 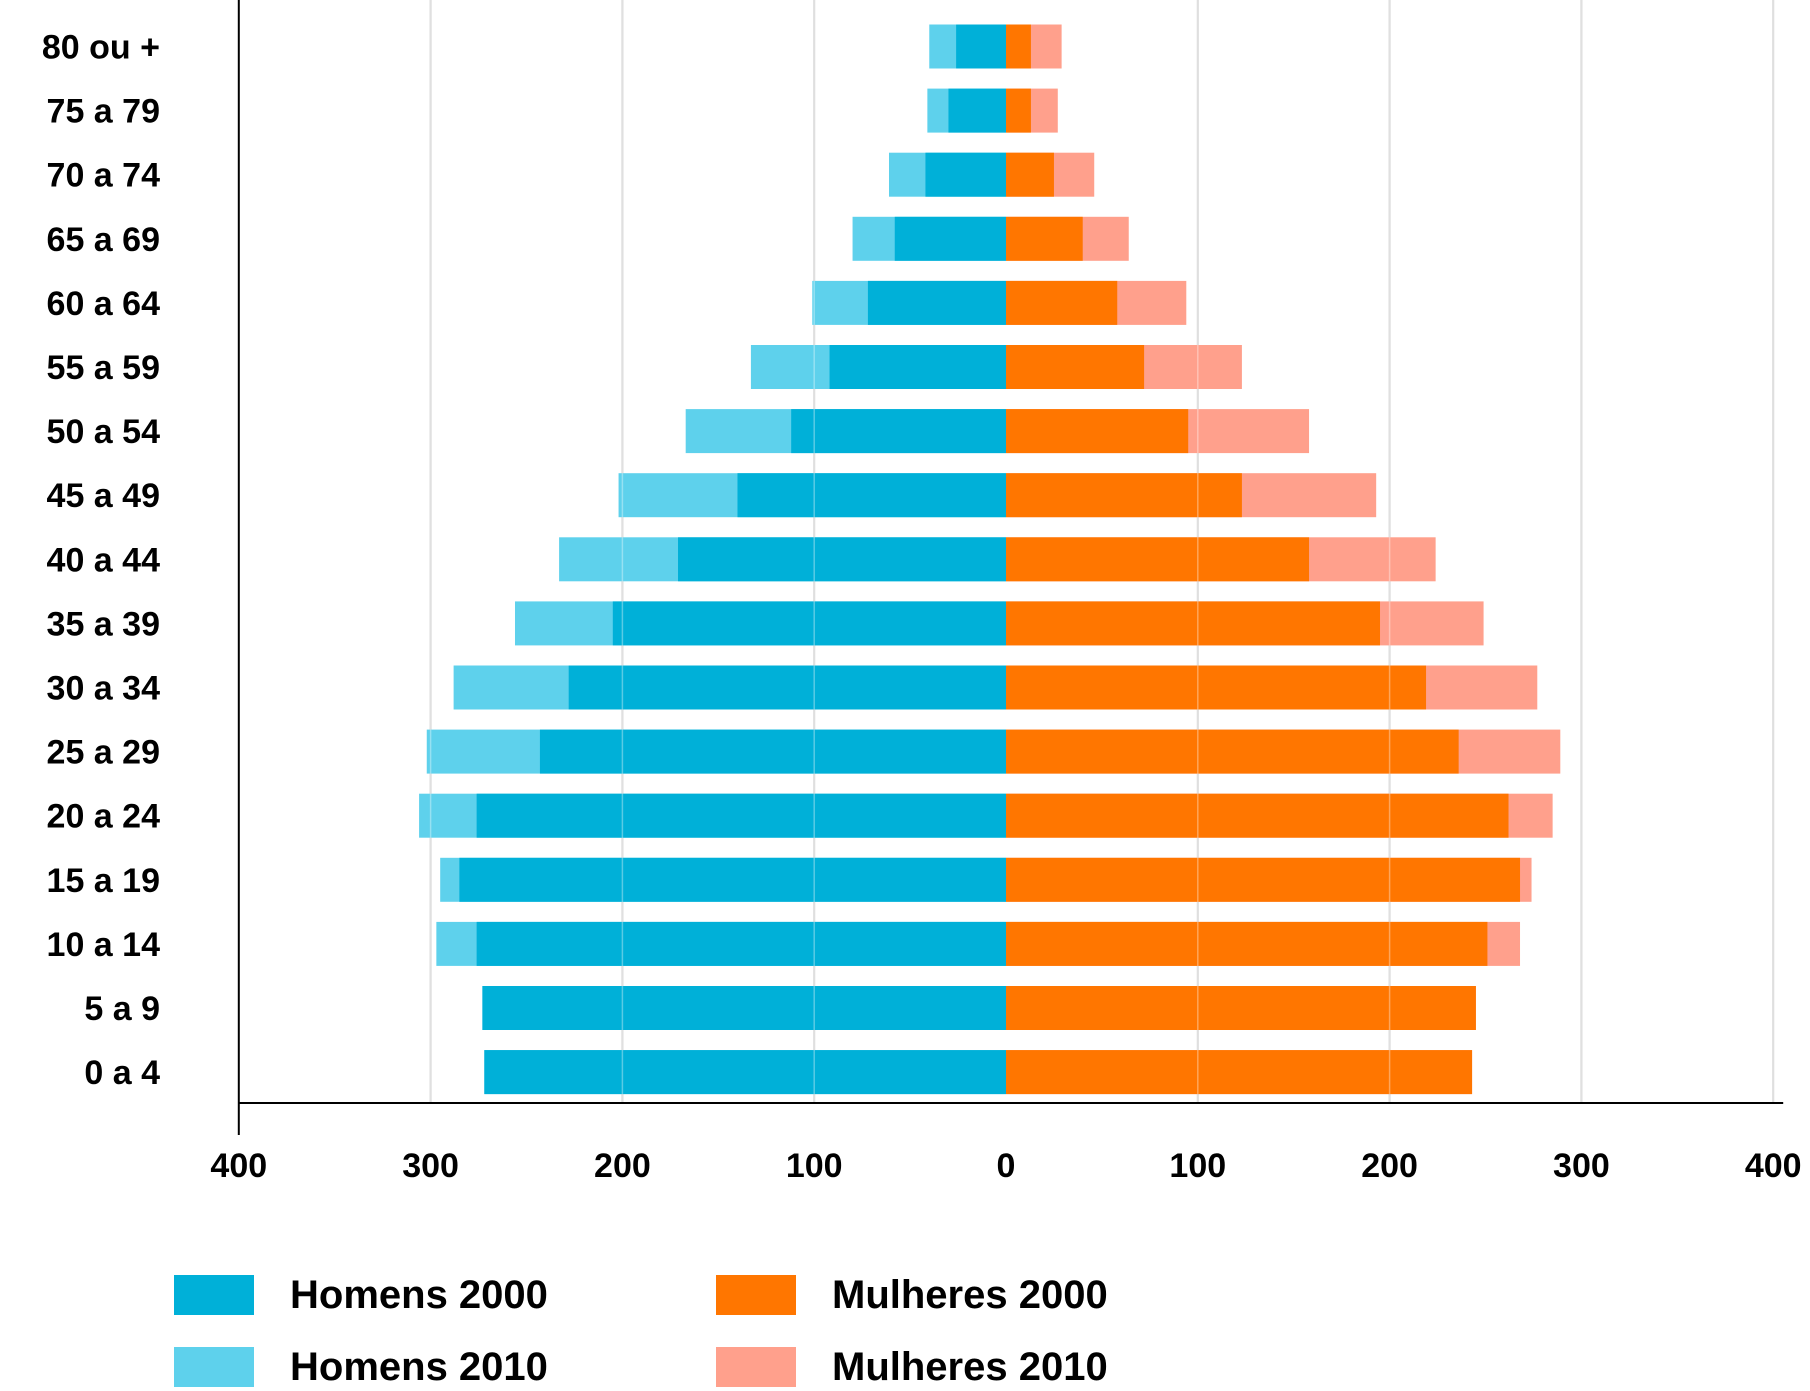 I want to click on category-label-50-a-54: 50 a 54, so click(x=104, y=432).